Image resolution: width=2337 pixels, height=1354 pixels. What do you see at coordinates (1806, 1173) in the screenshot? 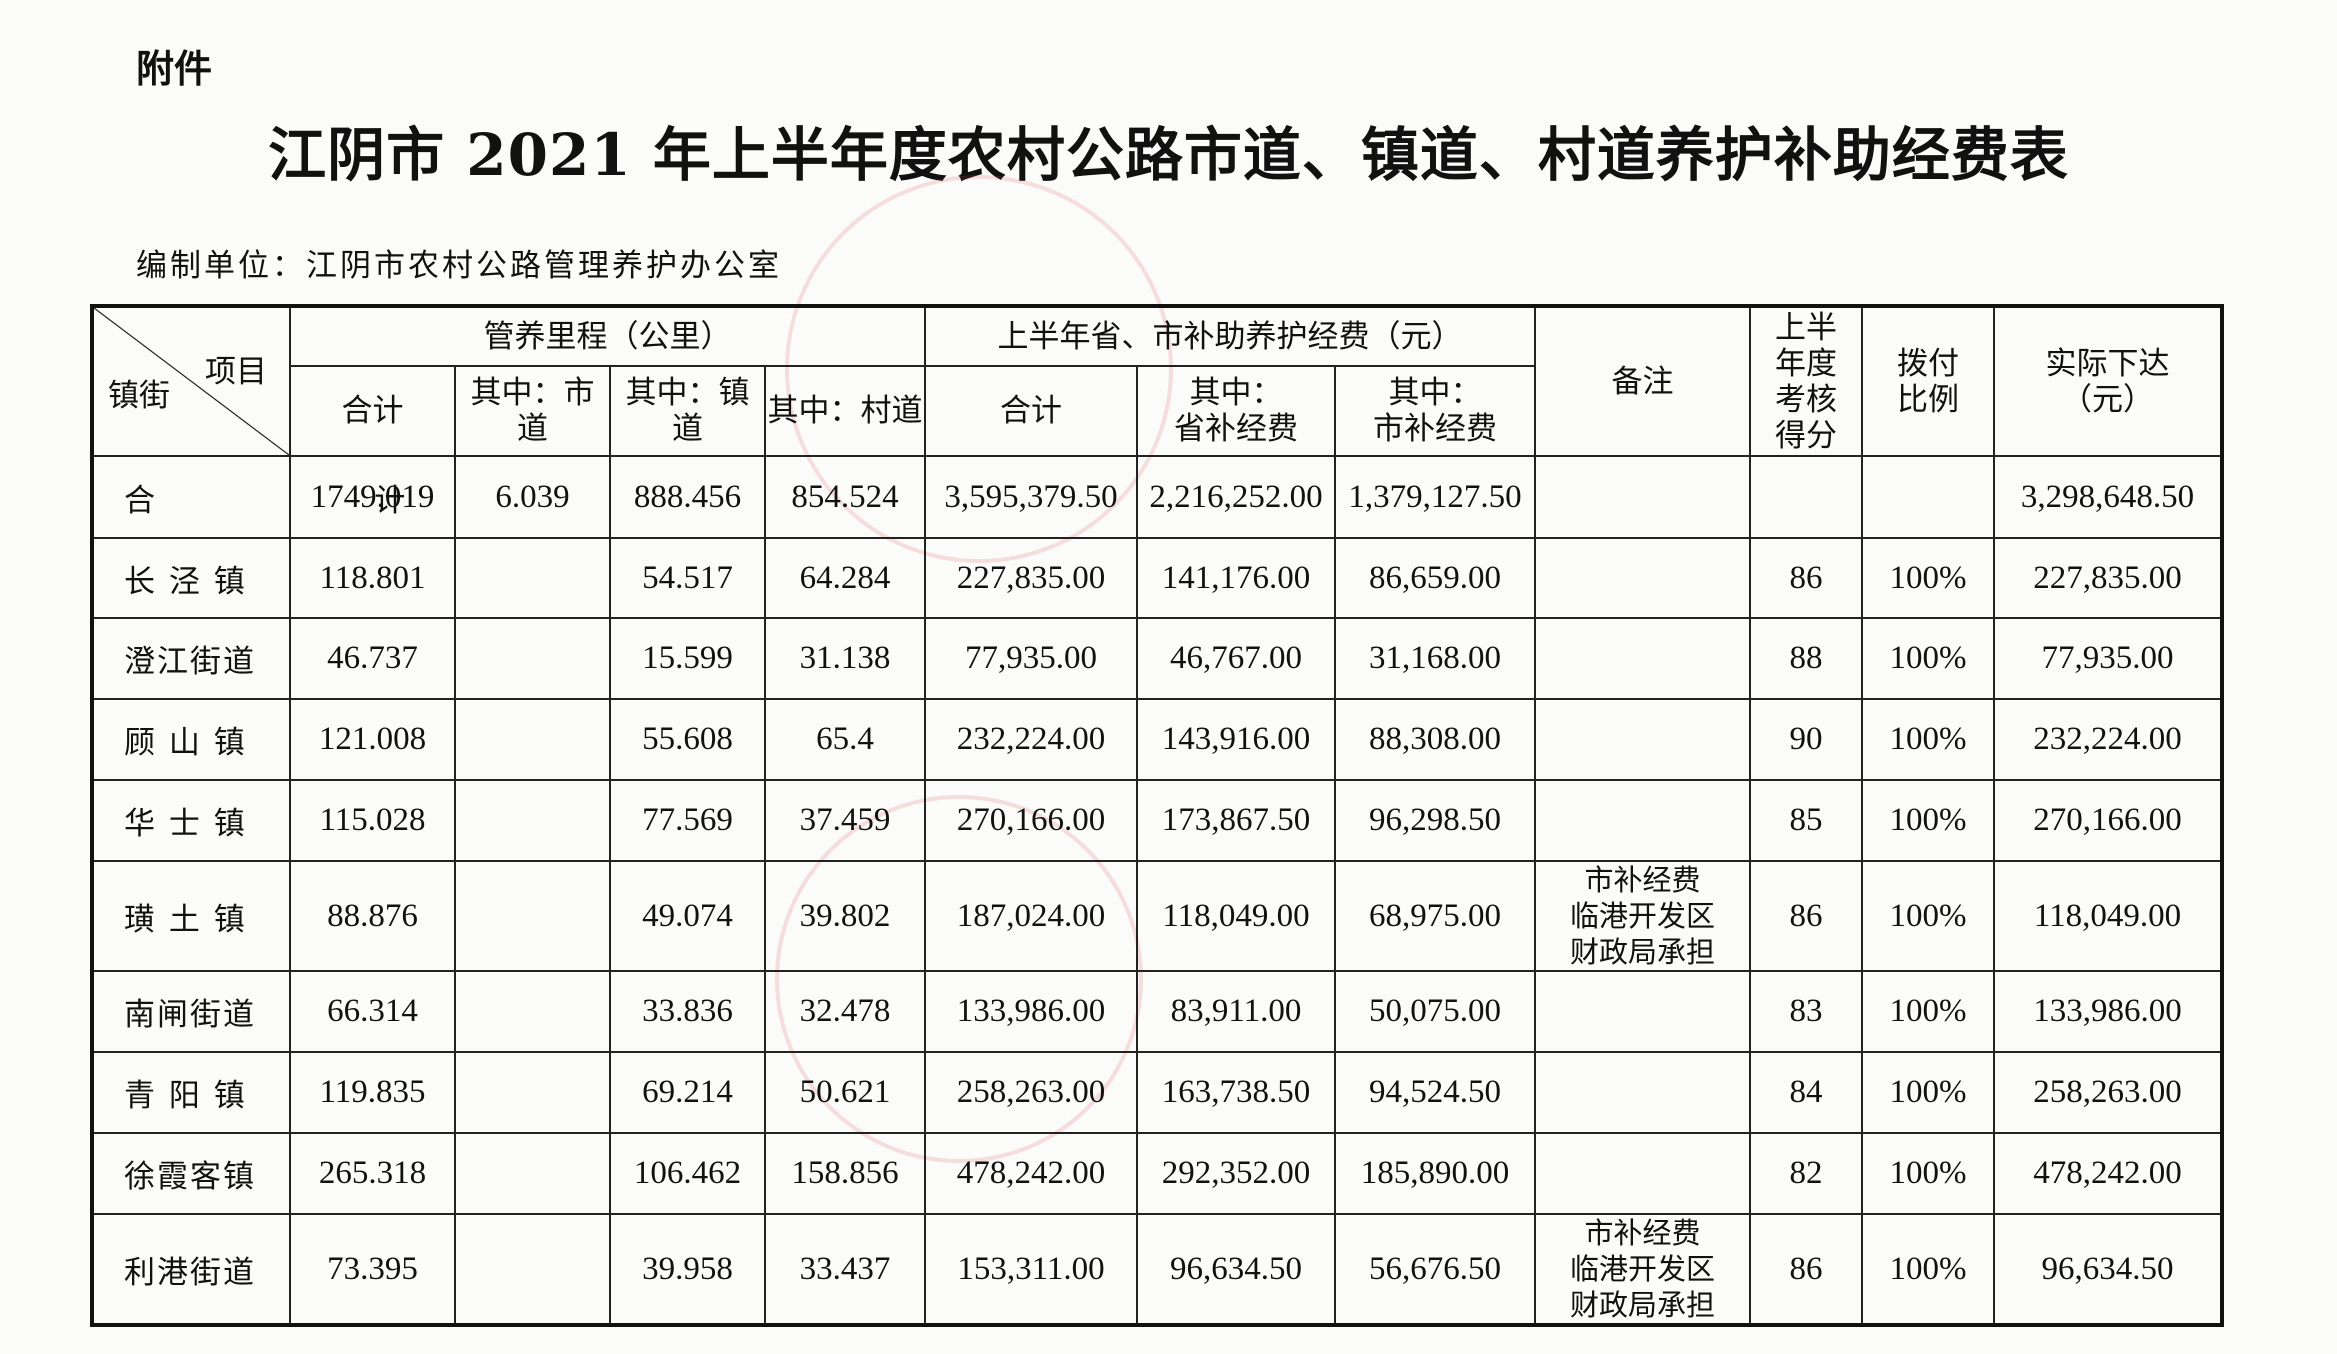
I see `score-cell: 82` at bounding box center [1806, 1173].